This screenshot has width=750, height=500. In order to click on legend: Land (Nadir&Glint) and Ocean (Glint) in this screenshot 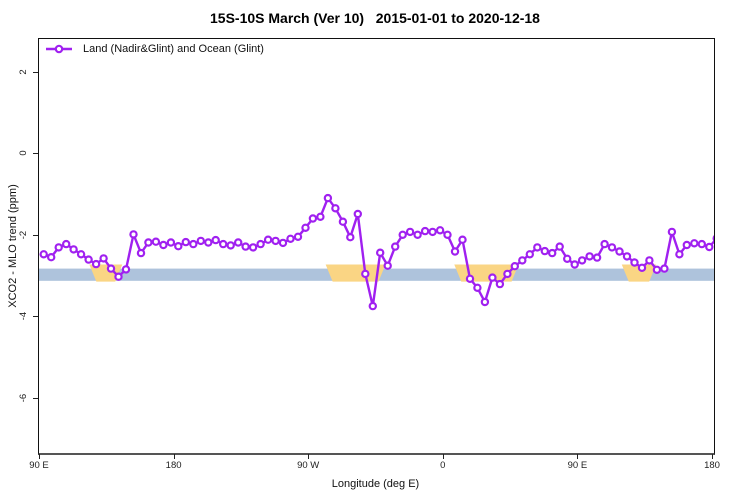, I will do `click(154, 49)`.